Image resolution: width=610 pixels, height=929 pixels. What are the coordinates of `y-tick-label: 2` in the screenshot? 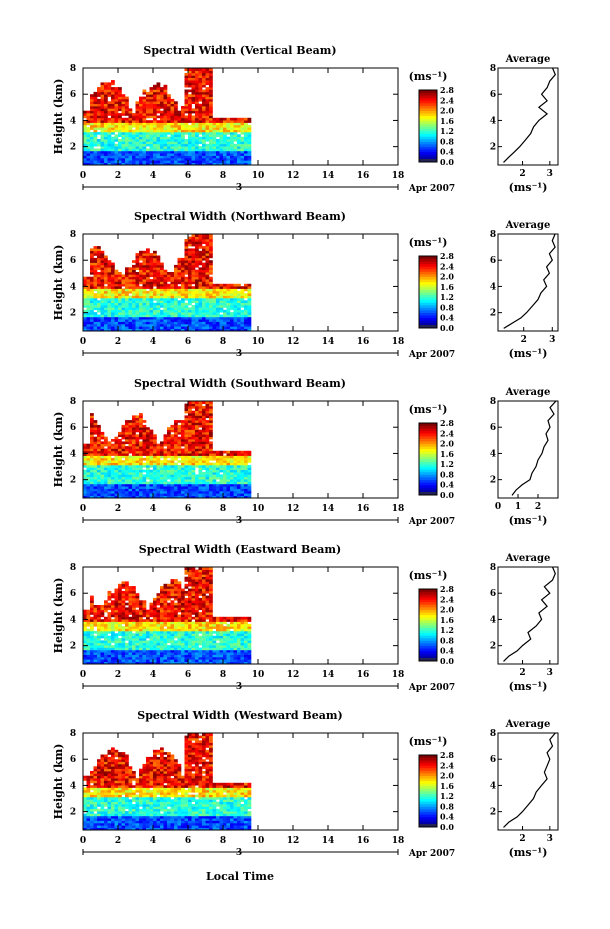 It's located at (73, 481).